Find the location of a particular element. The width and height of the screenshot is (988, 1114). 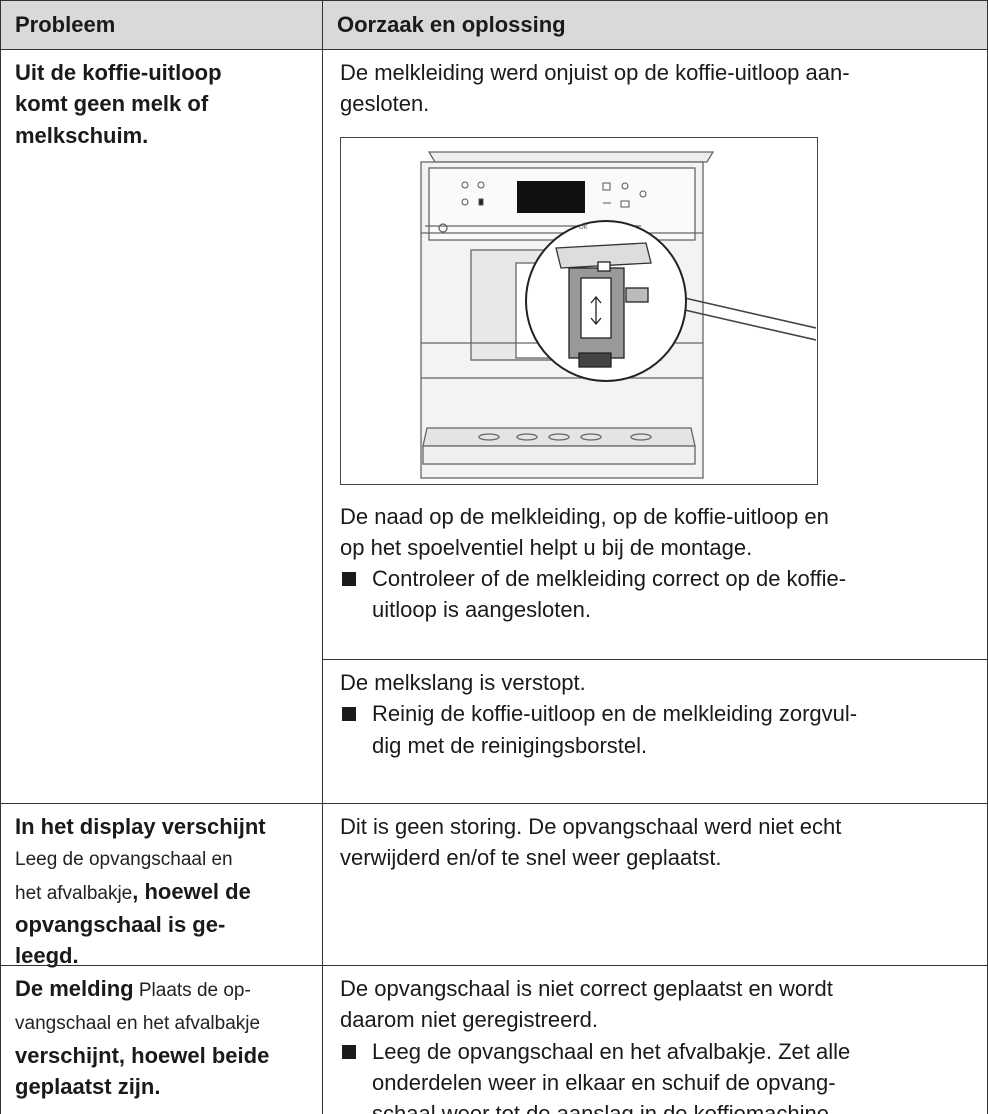

bullet-text: uitloop is aangesloten. is located at coordinates (481, 610).